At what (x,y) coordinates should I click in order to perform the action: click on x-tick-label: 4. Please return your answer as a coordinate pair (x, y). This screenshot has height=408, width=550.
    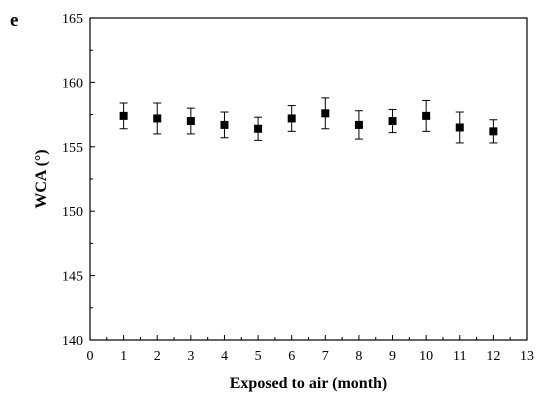
    Looking at the image, I should click on (224, 356).